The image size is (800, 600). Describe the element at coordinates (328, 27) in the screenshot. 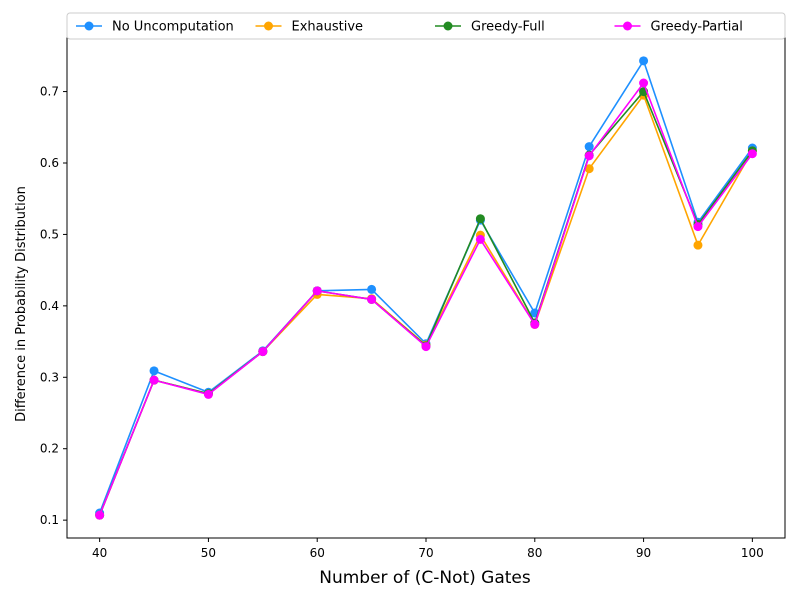

I see `legend-label: Exhaustive` at that location.